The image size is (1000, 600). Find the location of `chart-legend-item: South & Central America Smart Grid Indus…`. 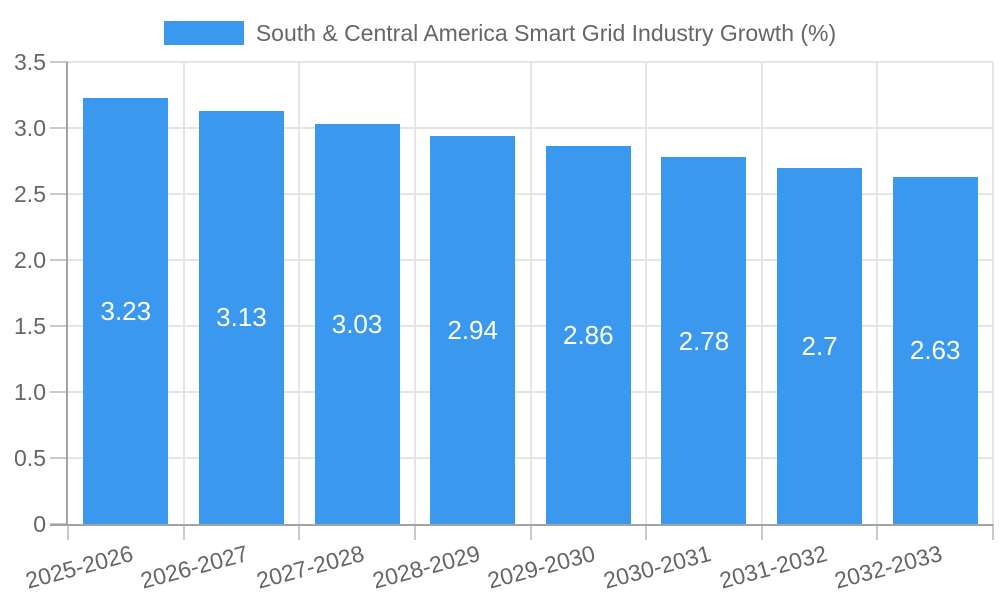

chart-legend-item: South & Central America Smart Grid Indus… is located at coordinates (500, 33).